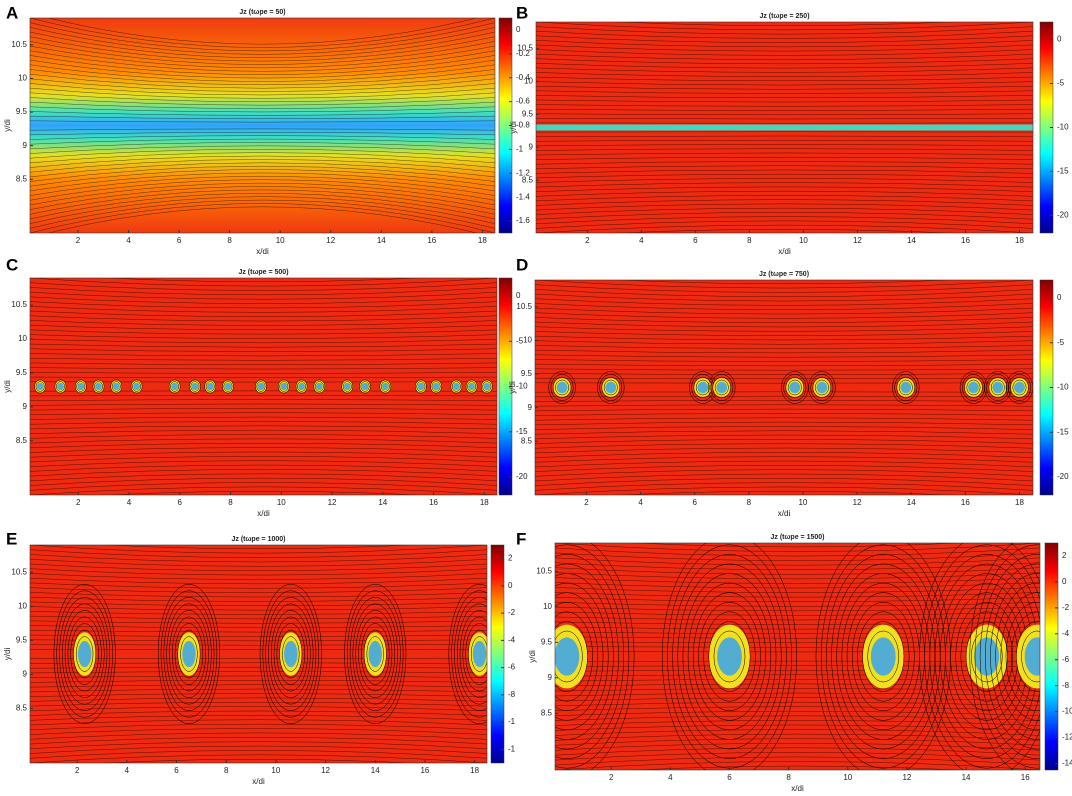 Image resolution: width=1072 pixels, height=796 pixels. I want to click on panel-title: Jz (tωpe = 250), so click(784, 16).